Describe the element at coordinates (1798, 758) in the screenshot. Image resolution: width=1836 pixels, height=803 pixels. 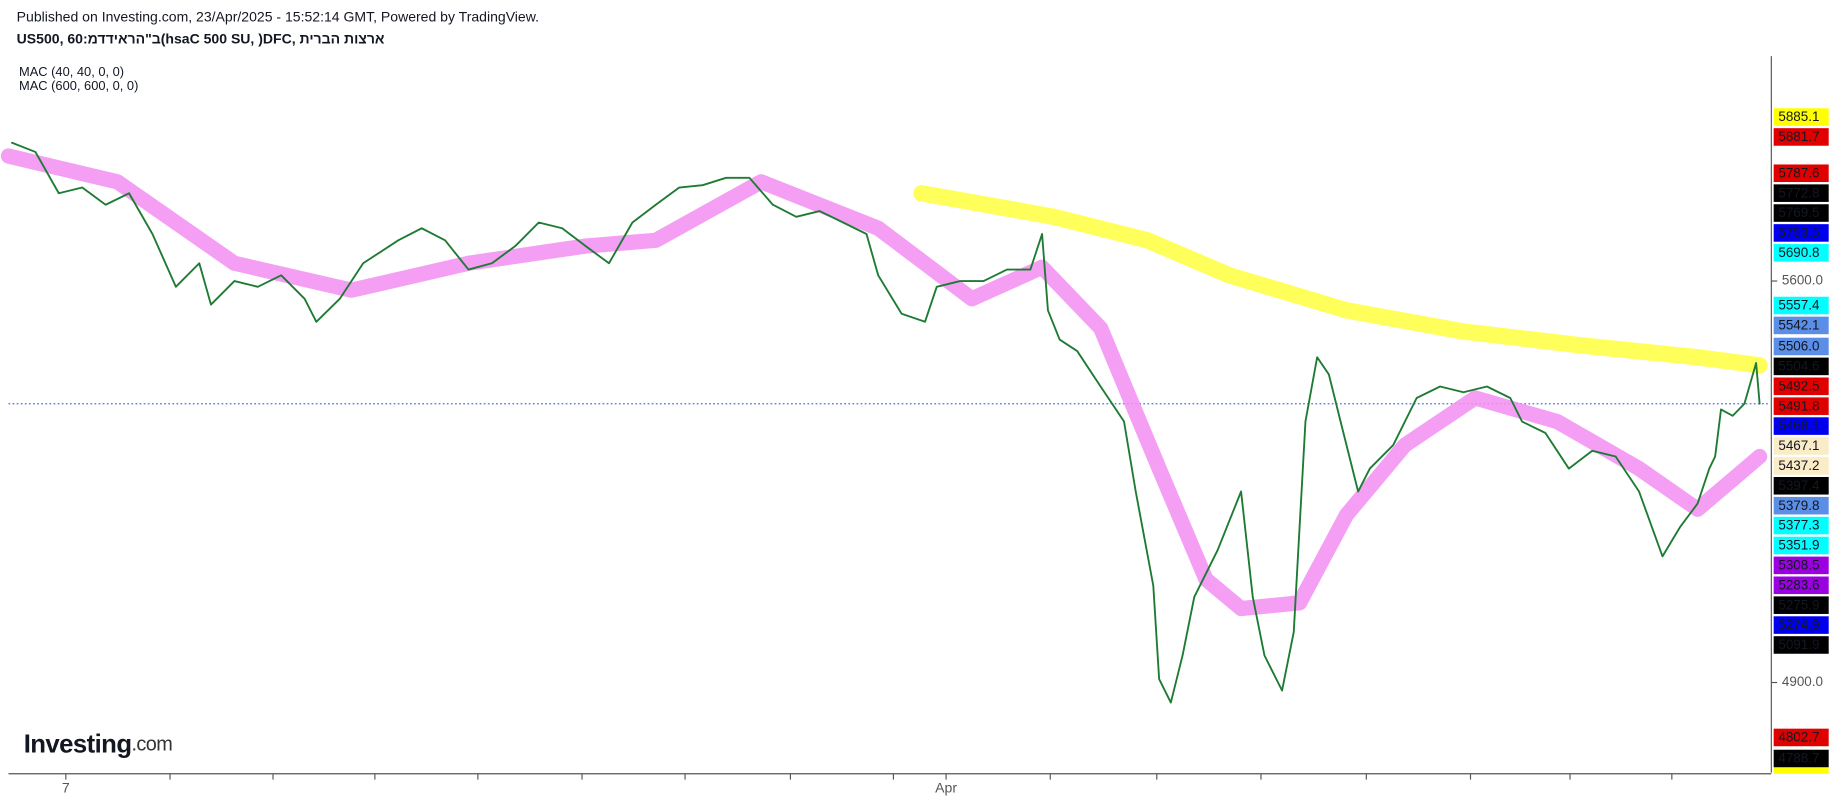
I see `price-label: 4788.7` at that location.